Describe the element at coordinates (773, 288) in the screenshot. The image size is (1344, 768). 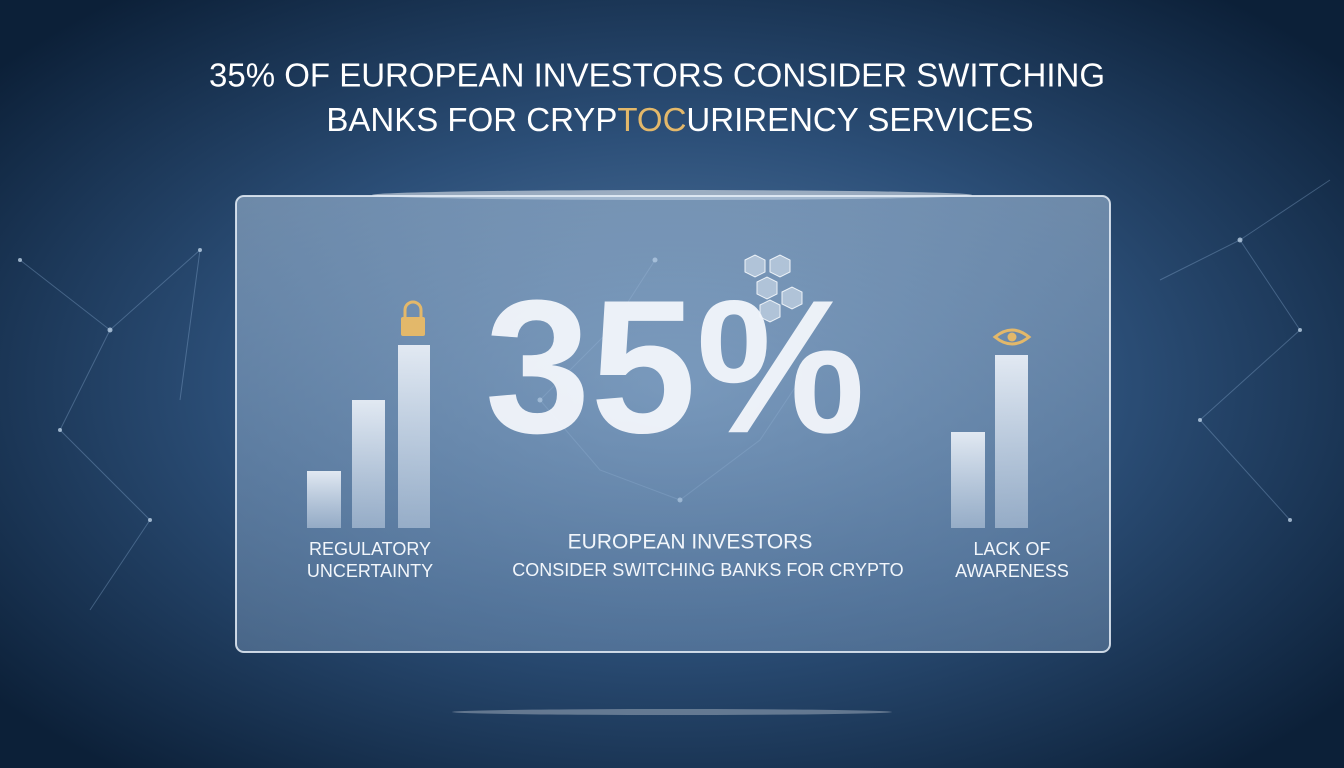
I see `hex-icon` at that location.